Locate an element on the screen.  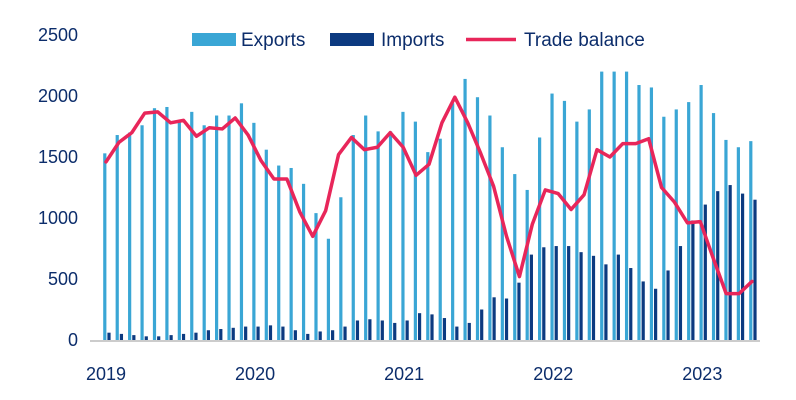
x-tick-label: 2019 is located at coordinates (106, 374).